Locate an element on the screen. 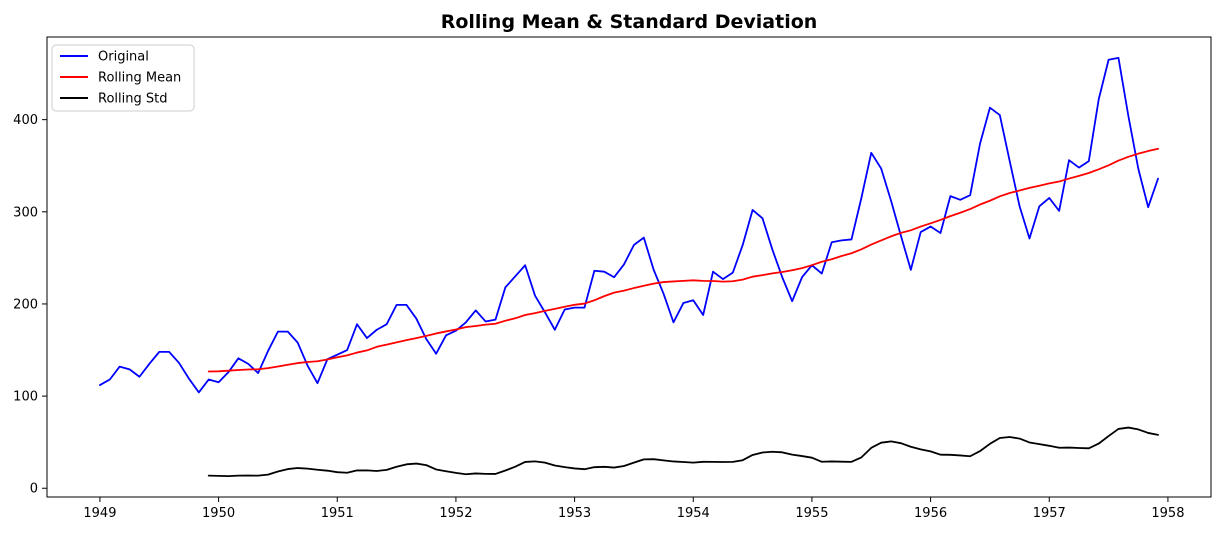 This screenshot has height=533, width=1218. y-axis-ticks: 0 100 200 300 400 is located at coordinates (30, 305).